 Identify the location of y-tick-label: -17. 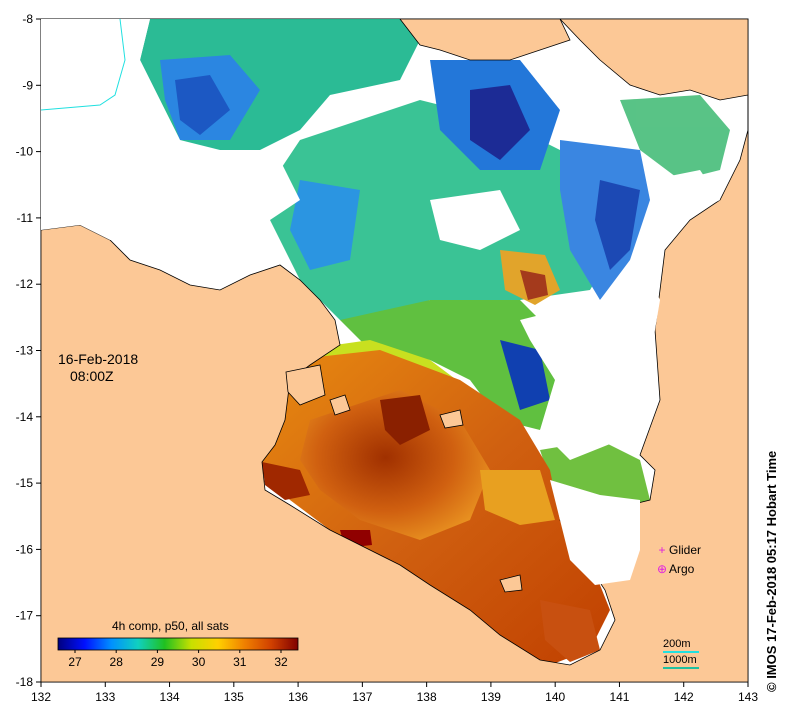
(25, 616).